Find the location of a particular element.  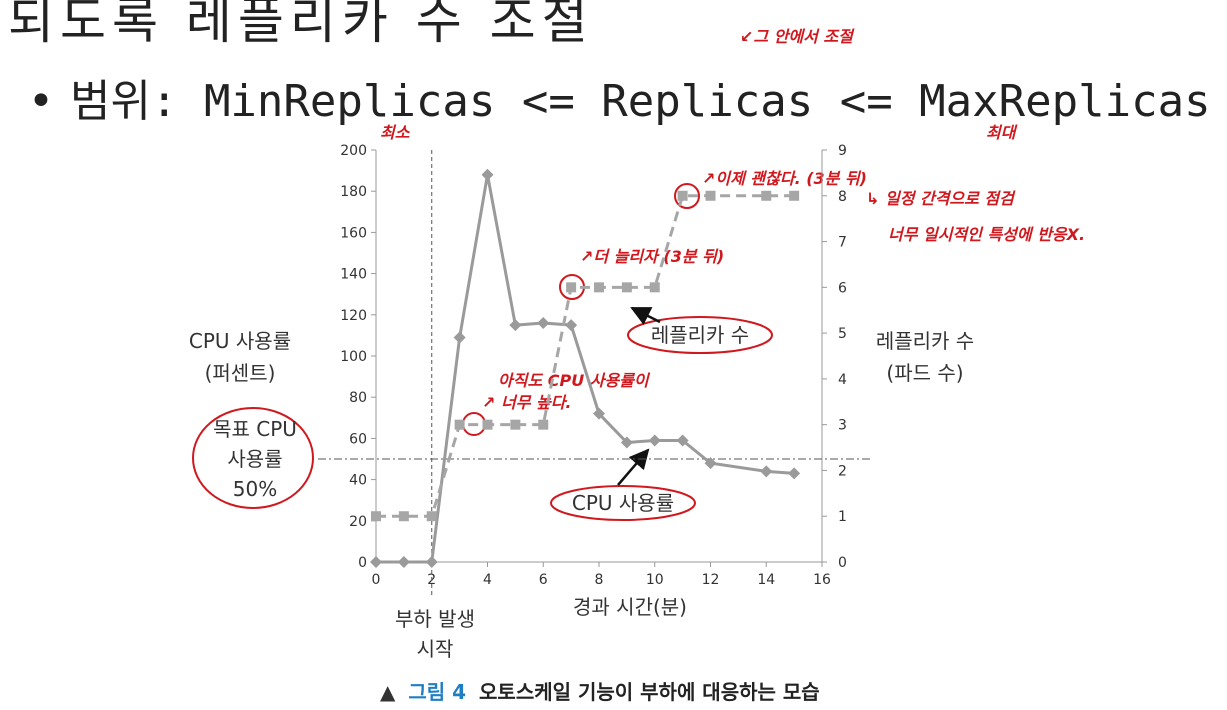

y-tick-label: 0 is located at coordinates (362, 563).